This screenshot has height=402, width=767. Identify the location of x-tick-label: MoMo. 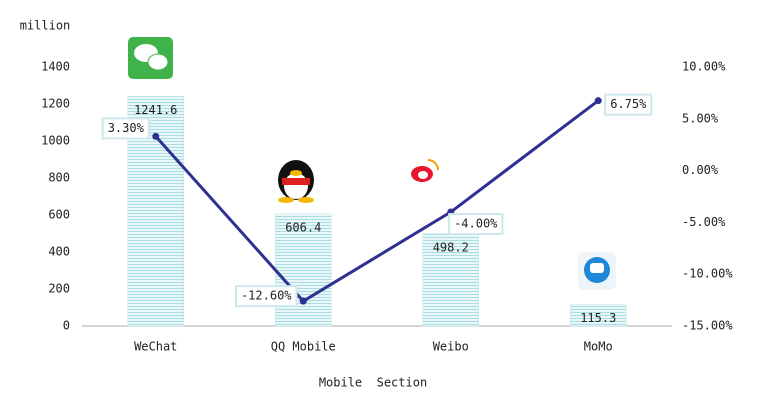
(598, 347).